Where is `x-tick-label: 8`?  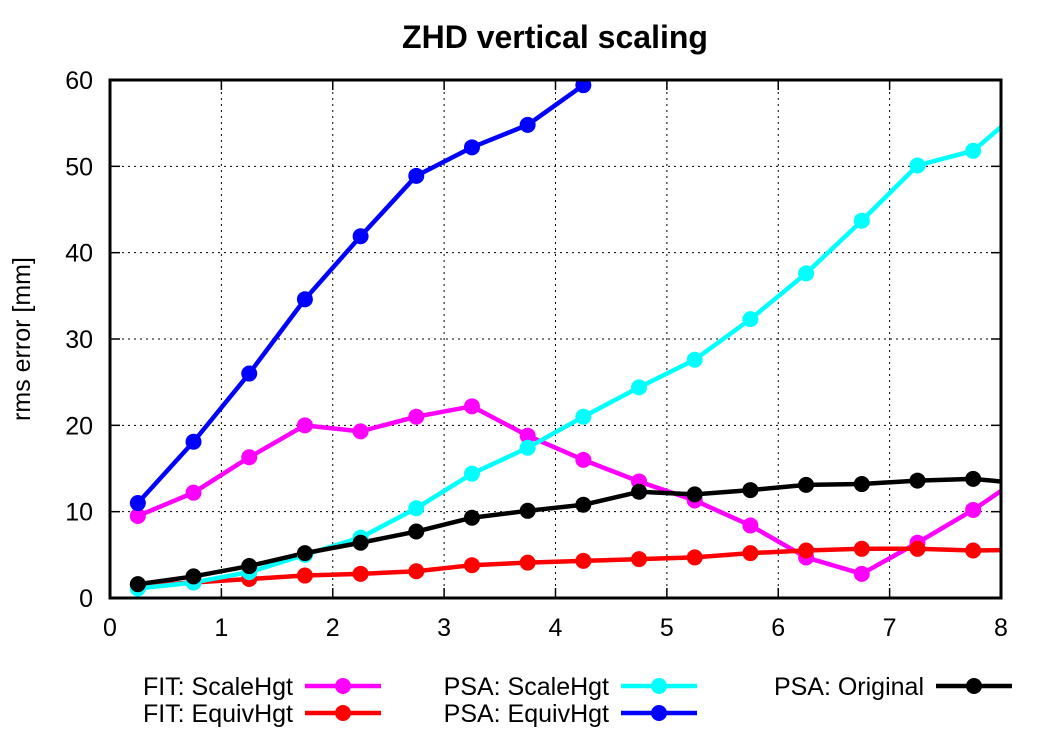 x-tick-label: 8 is located at coordinates (1001, 628).